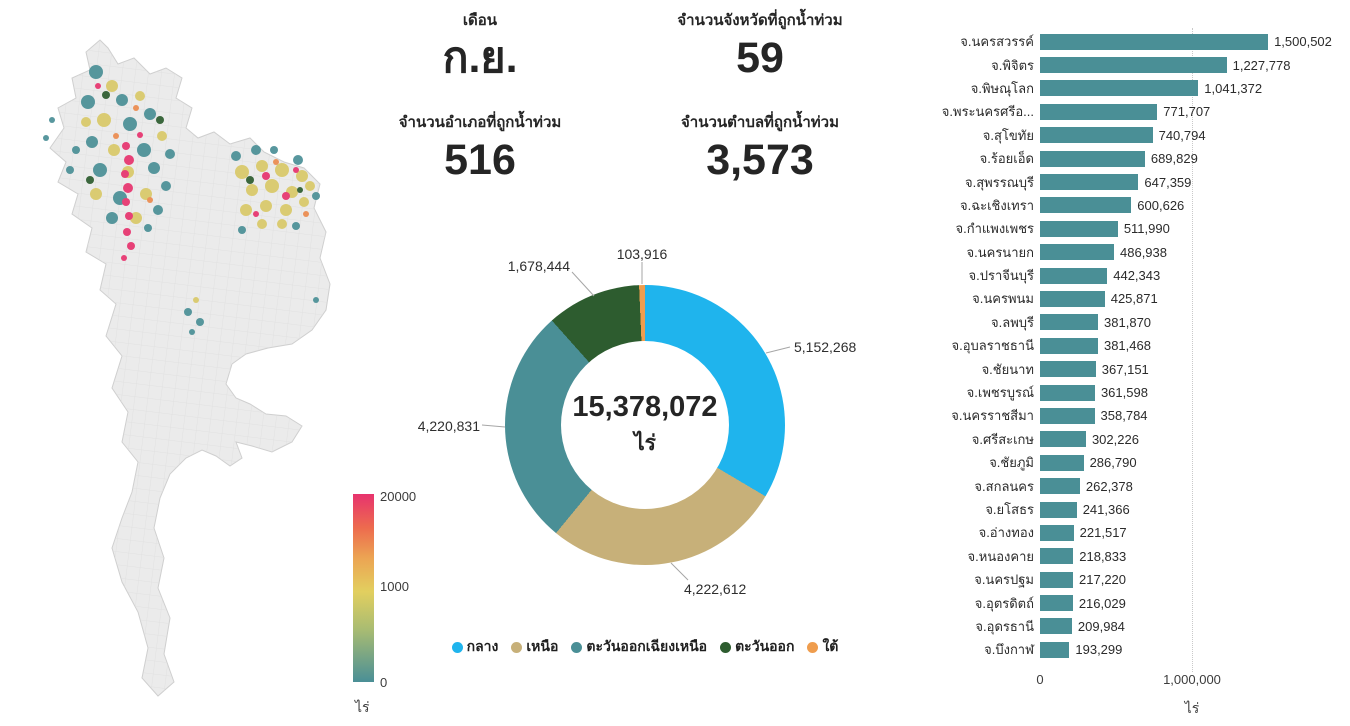  I want to click on bar-category-label: จ.นครปฐม, so click(1004, 580).